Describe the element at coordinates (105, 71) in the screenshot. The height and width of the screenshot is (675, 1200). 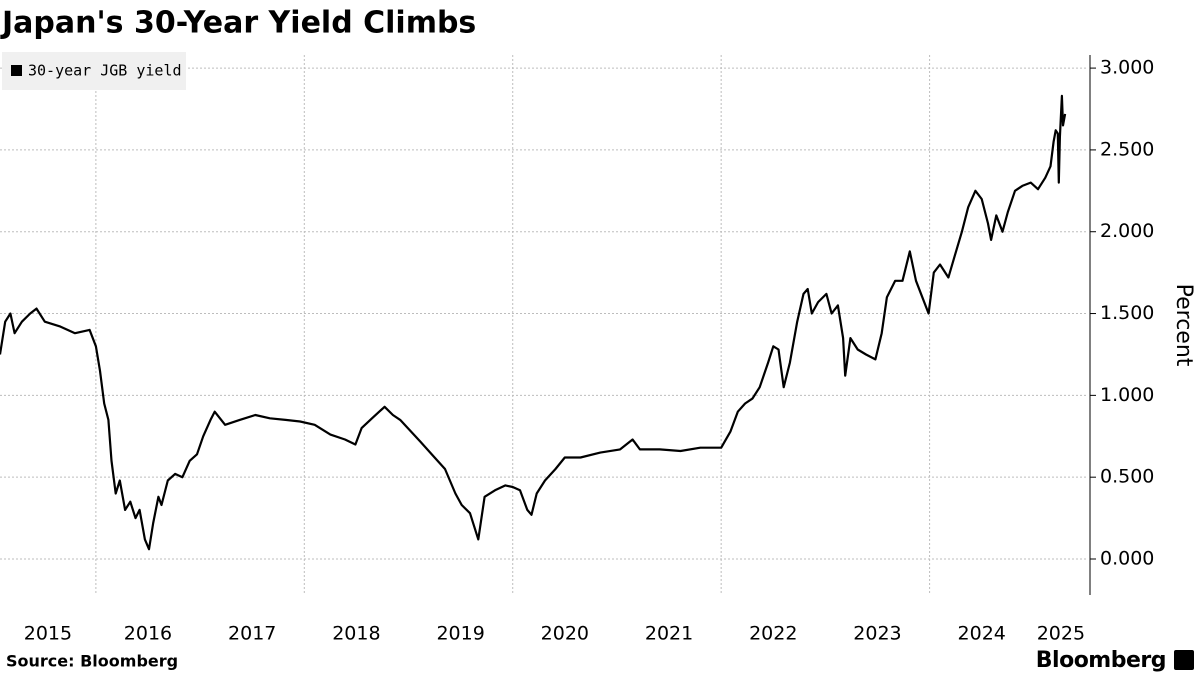
I see `legend-label: 30-year JGB yield` at that location.